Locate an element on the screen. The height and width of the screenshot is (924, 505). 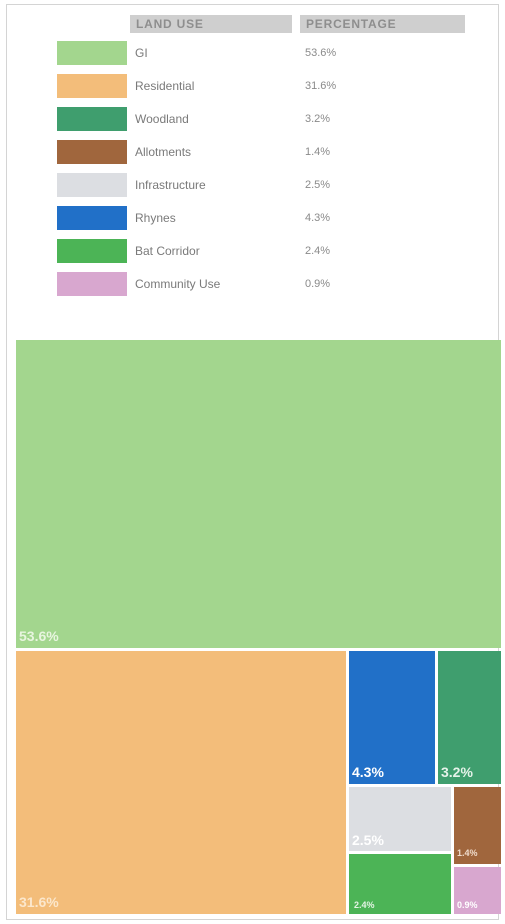
legend-label-woodland: Woodland is located at coordinates (162, 119).